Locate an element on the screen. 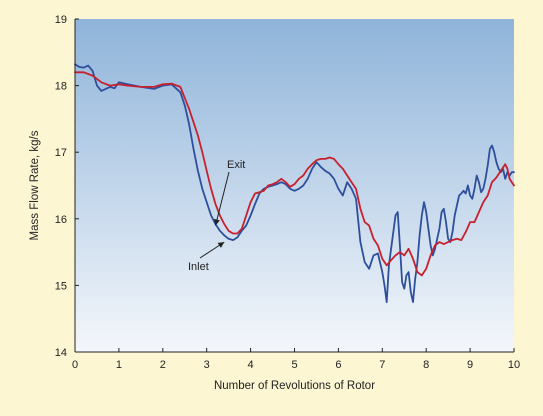 This screenshot has height=416, width=543. annotation-layer: Exit Inlet is located at coordinates (216, 216).